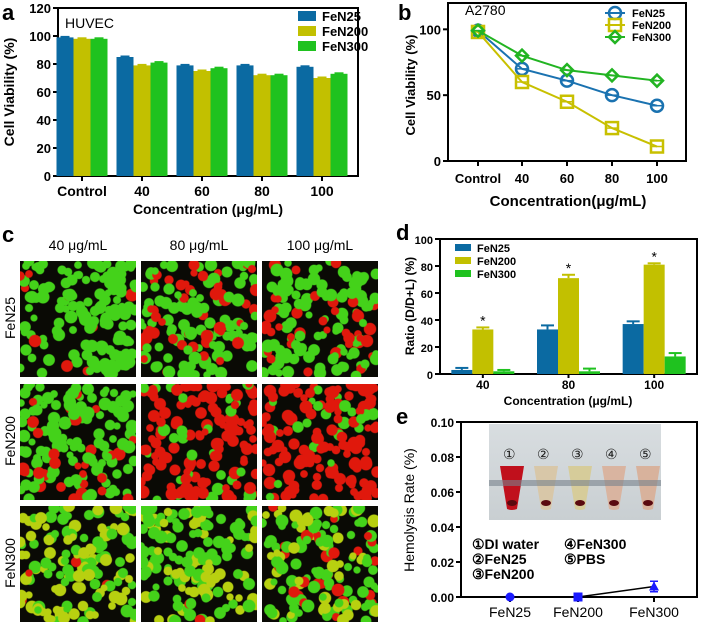 Image resolution: width=705 pixels, height=623 pixels. I want to click on y-axis-title: Cell Viability (%), so click(9, 92).